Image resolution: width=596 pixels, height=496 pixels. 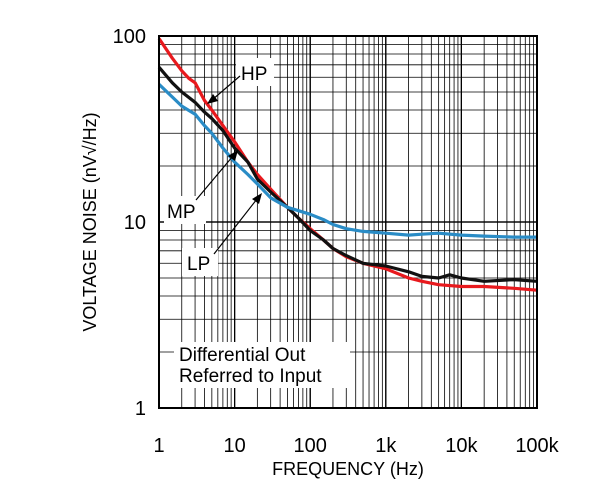 I want to click on hp-leader, so click(x=226, y=88).